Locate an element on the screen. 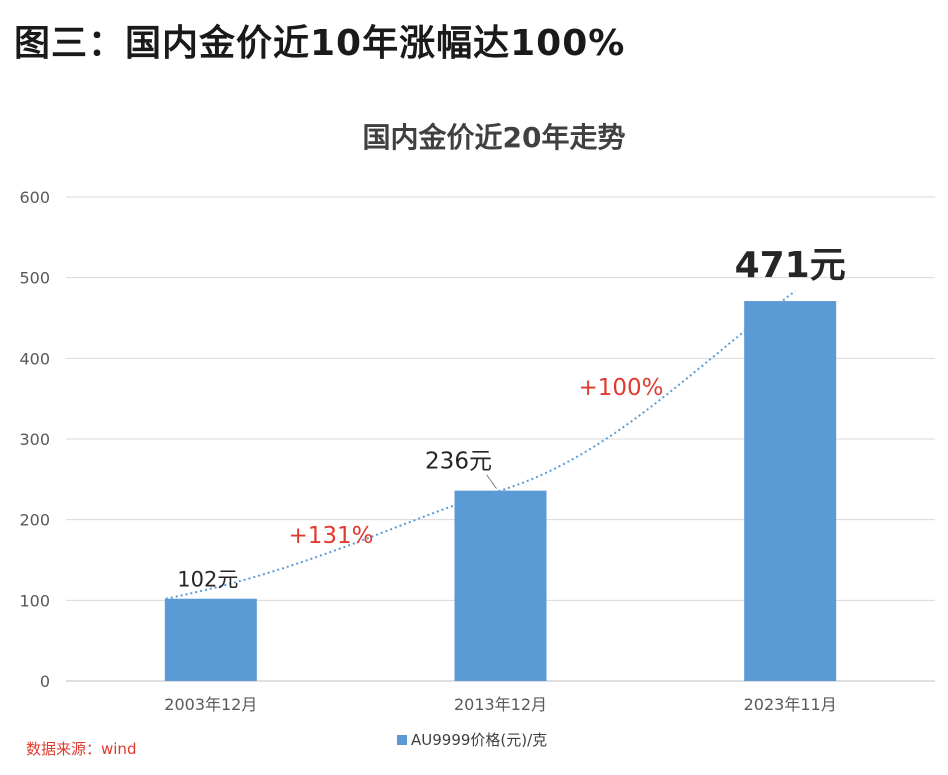 The width and height of the screenshot is (948, 775). data-label: 236元 is located at coordinates (458, 462).